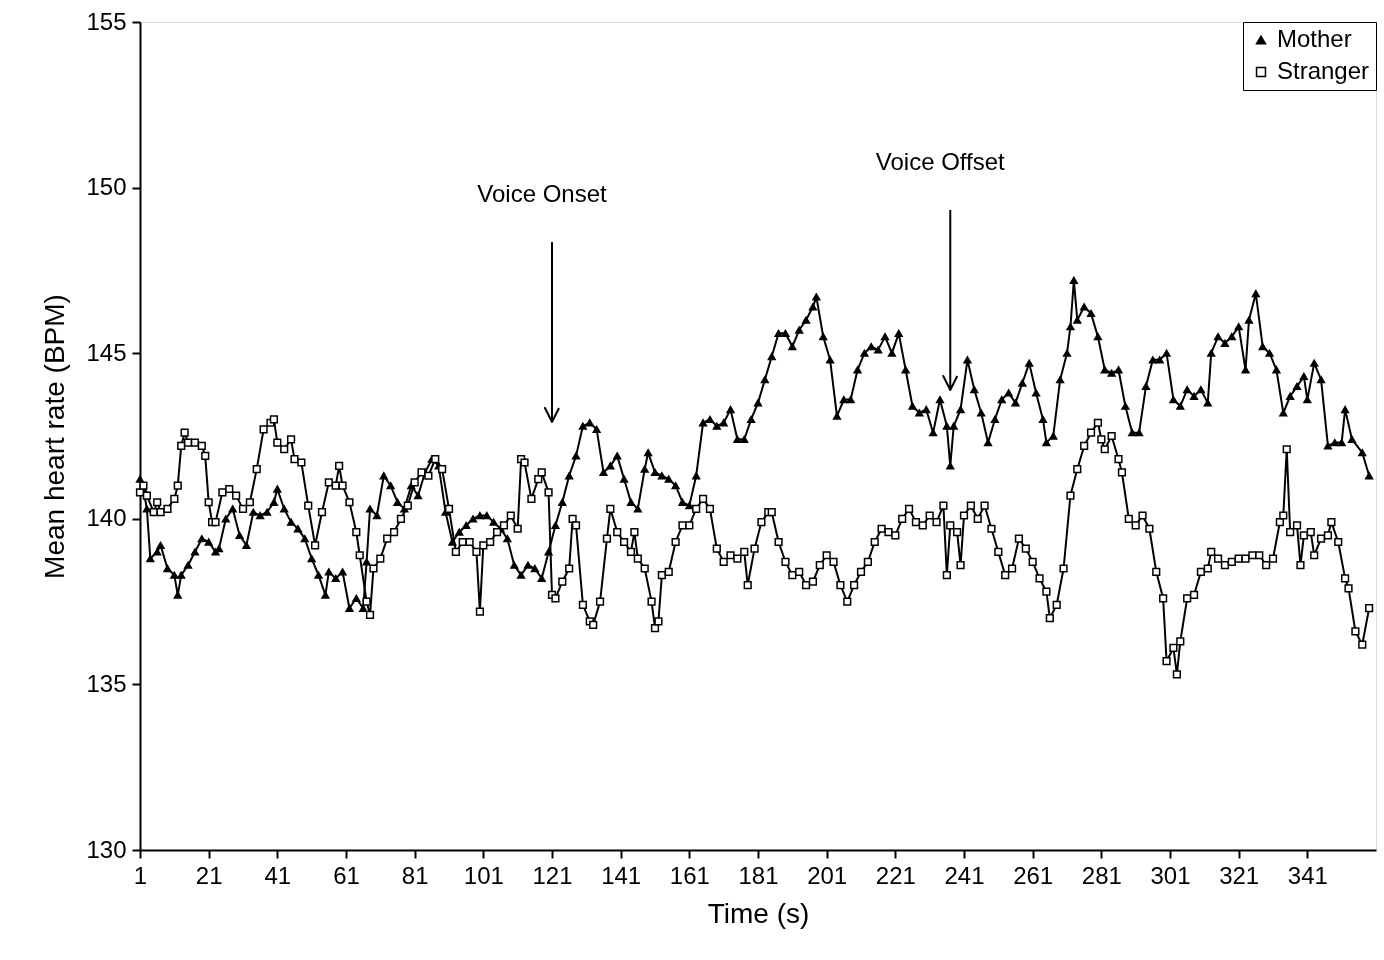 Image resolution: width=1384 pixels, height=960 pixels. I want to click on x-tick-label: 1, so click(140, 875).